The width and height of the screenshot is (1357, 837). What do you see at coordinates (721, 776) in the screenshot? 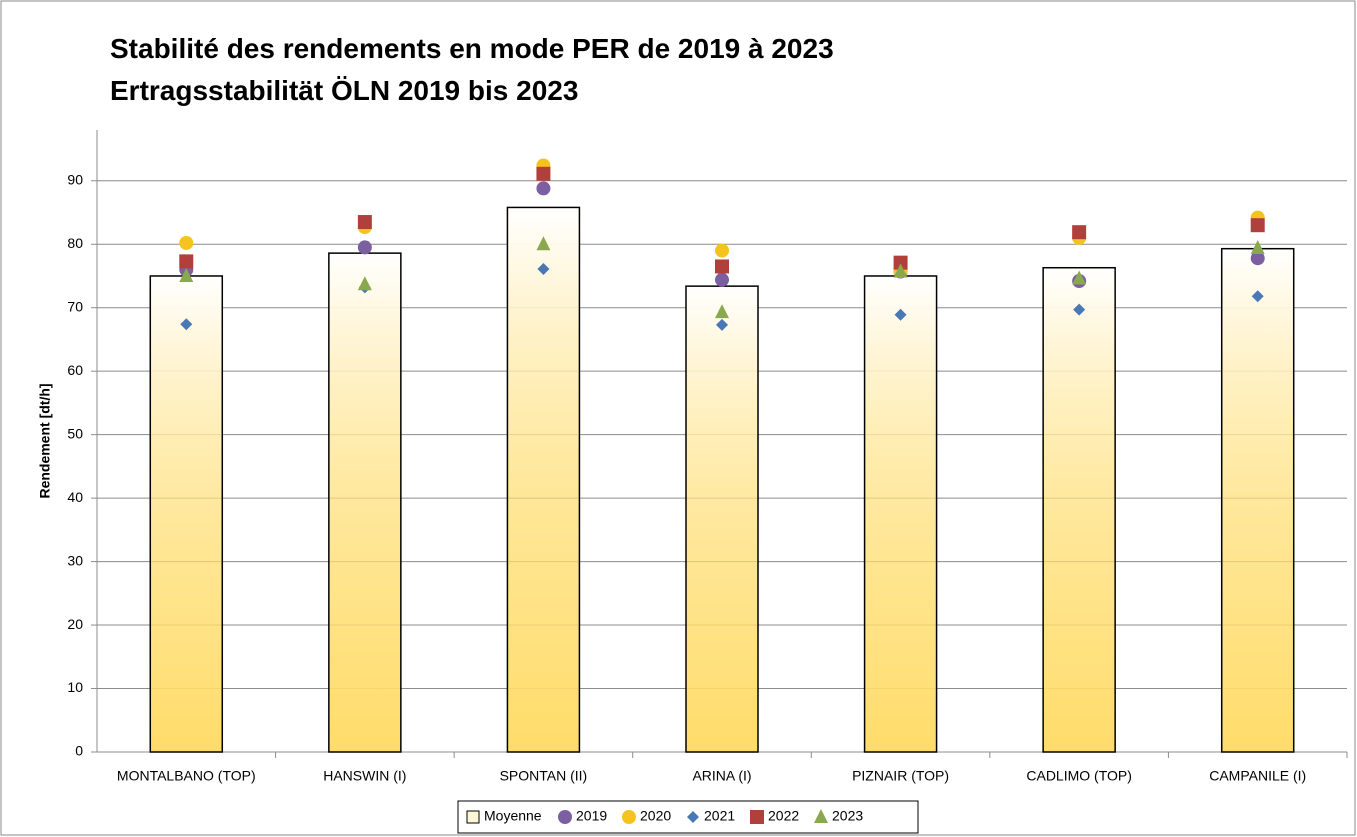
I see `x-tick-label: ARINA (I)` at bounding box center [721, 776].